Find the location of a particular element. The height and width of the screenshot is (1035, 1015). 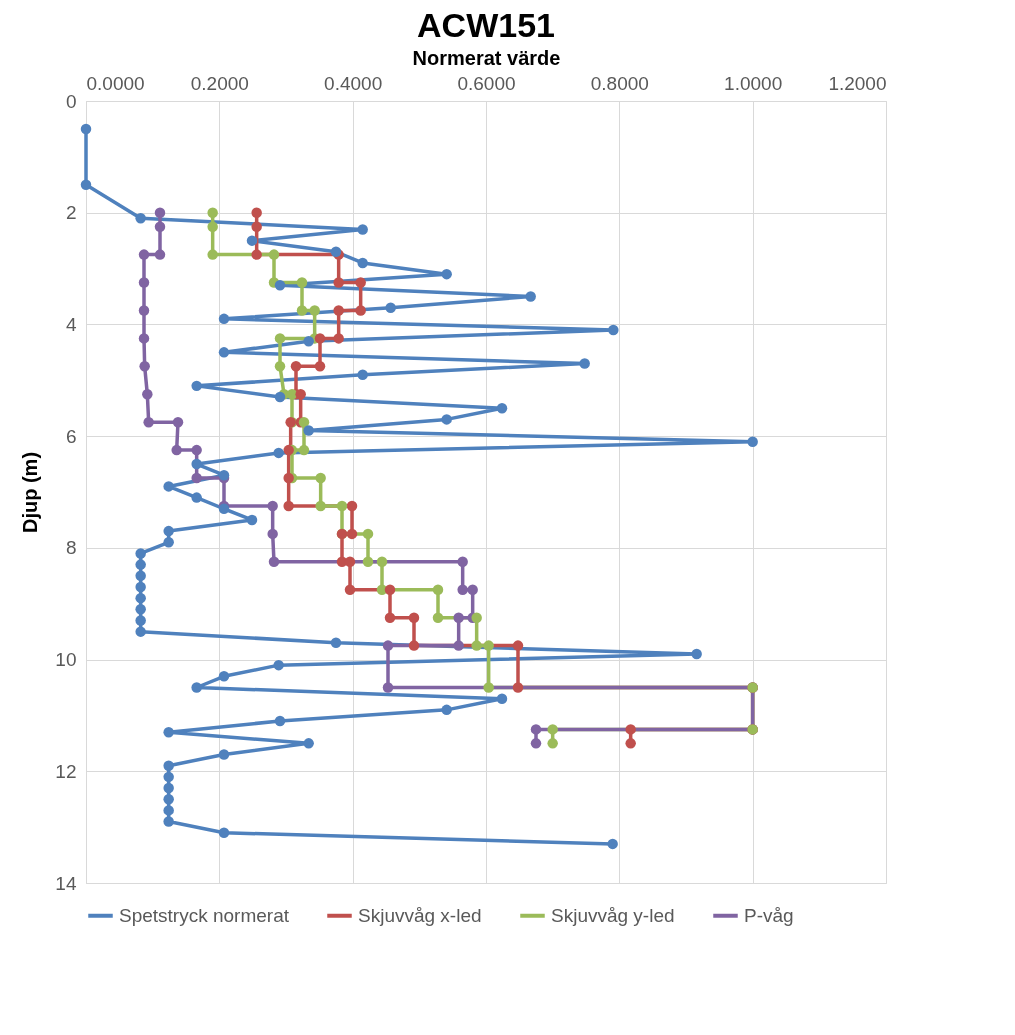

x-tick-label: 0.4000 is located at coordinates (353, 83).